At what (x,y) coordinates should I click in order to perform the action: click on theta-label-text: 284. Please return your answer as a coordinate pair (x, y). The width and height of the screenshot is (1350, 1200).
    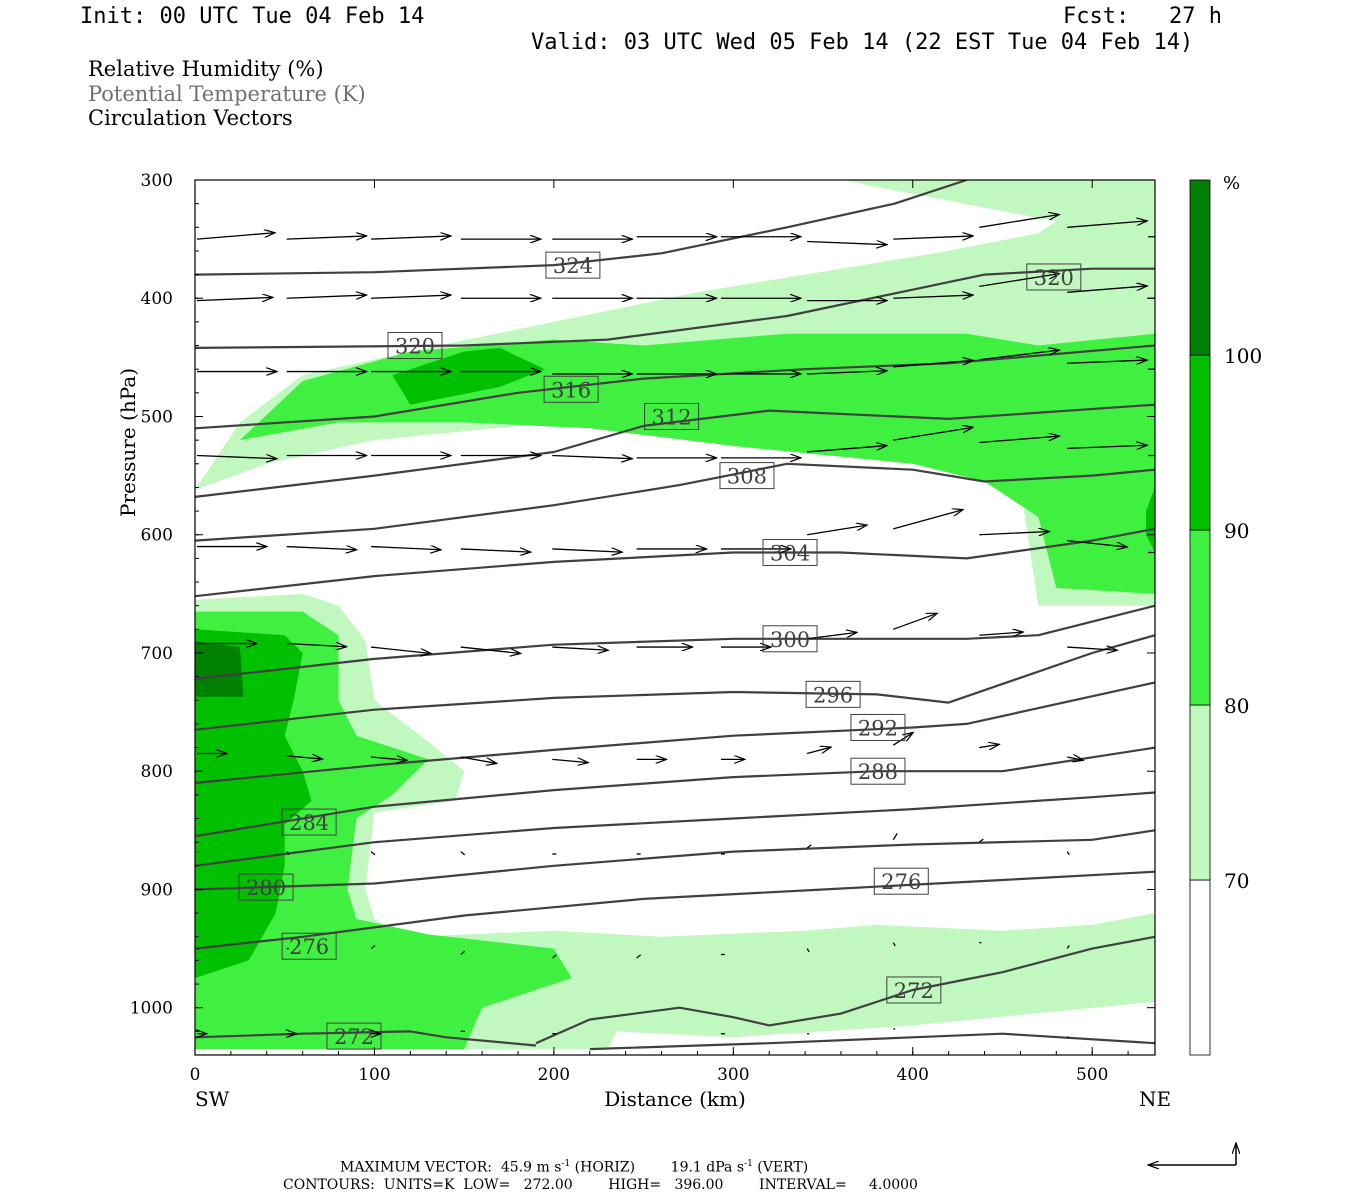
    Looking at the image, I should click on (309, 823).